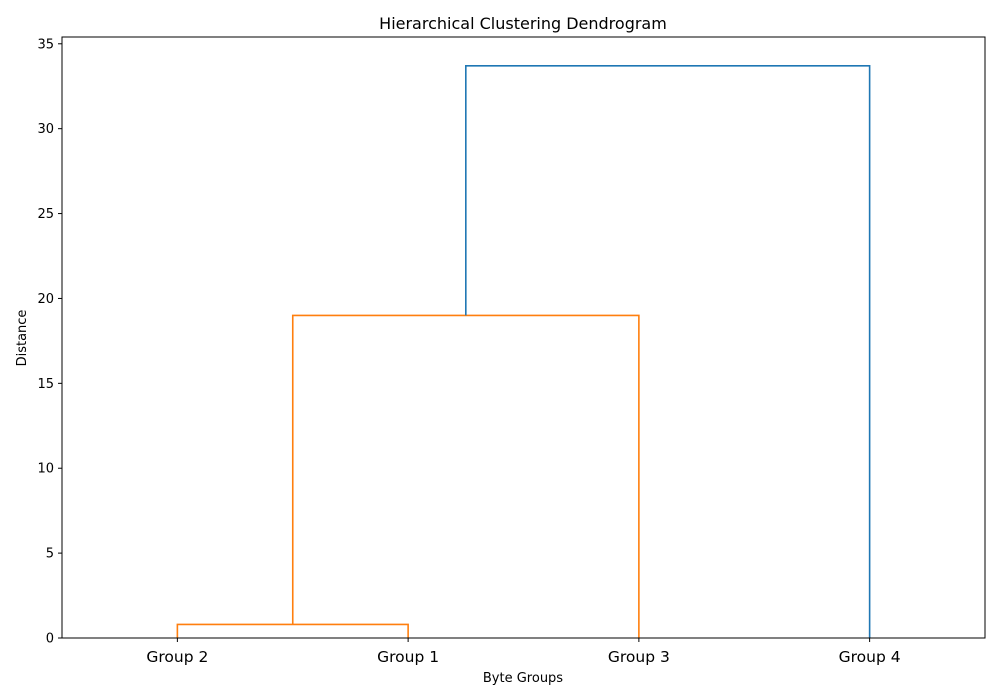 The width and height of the screenshot is (1000, 700). Describe the element at coordinates (177, 657) in the screenshot. I see `leaf-label: Group 2` at that location.